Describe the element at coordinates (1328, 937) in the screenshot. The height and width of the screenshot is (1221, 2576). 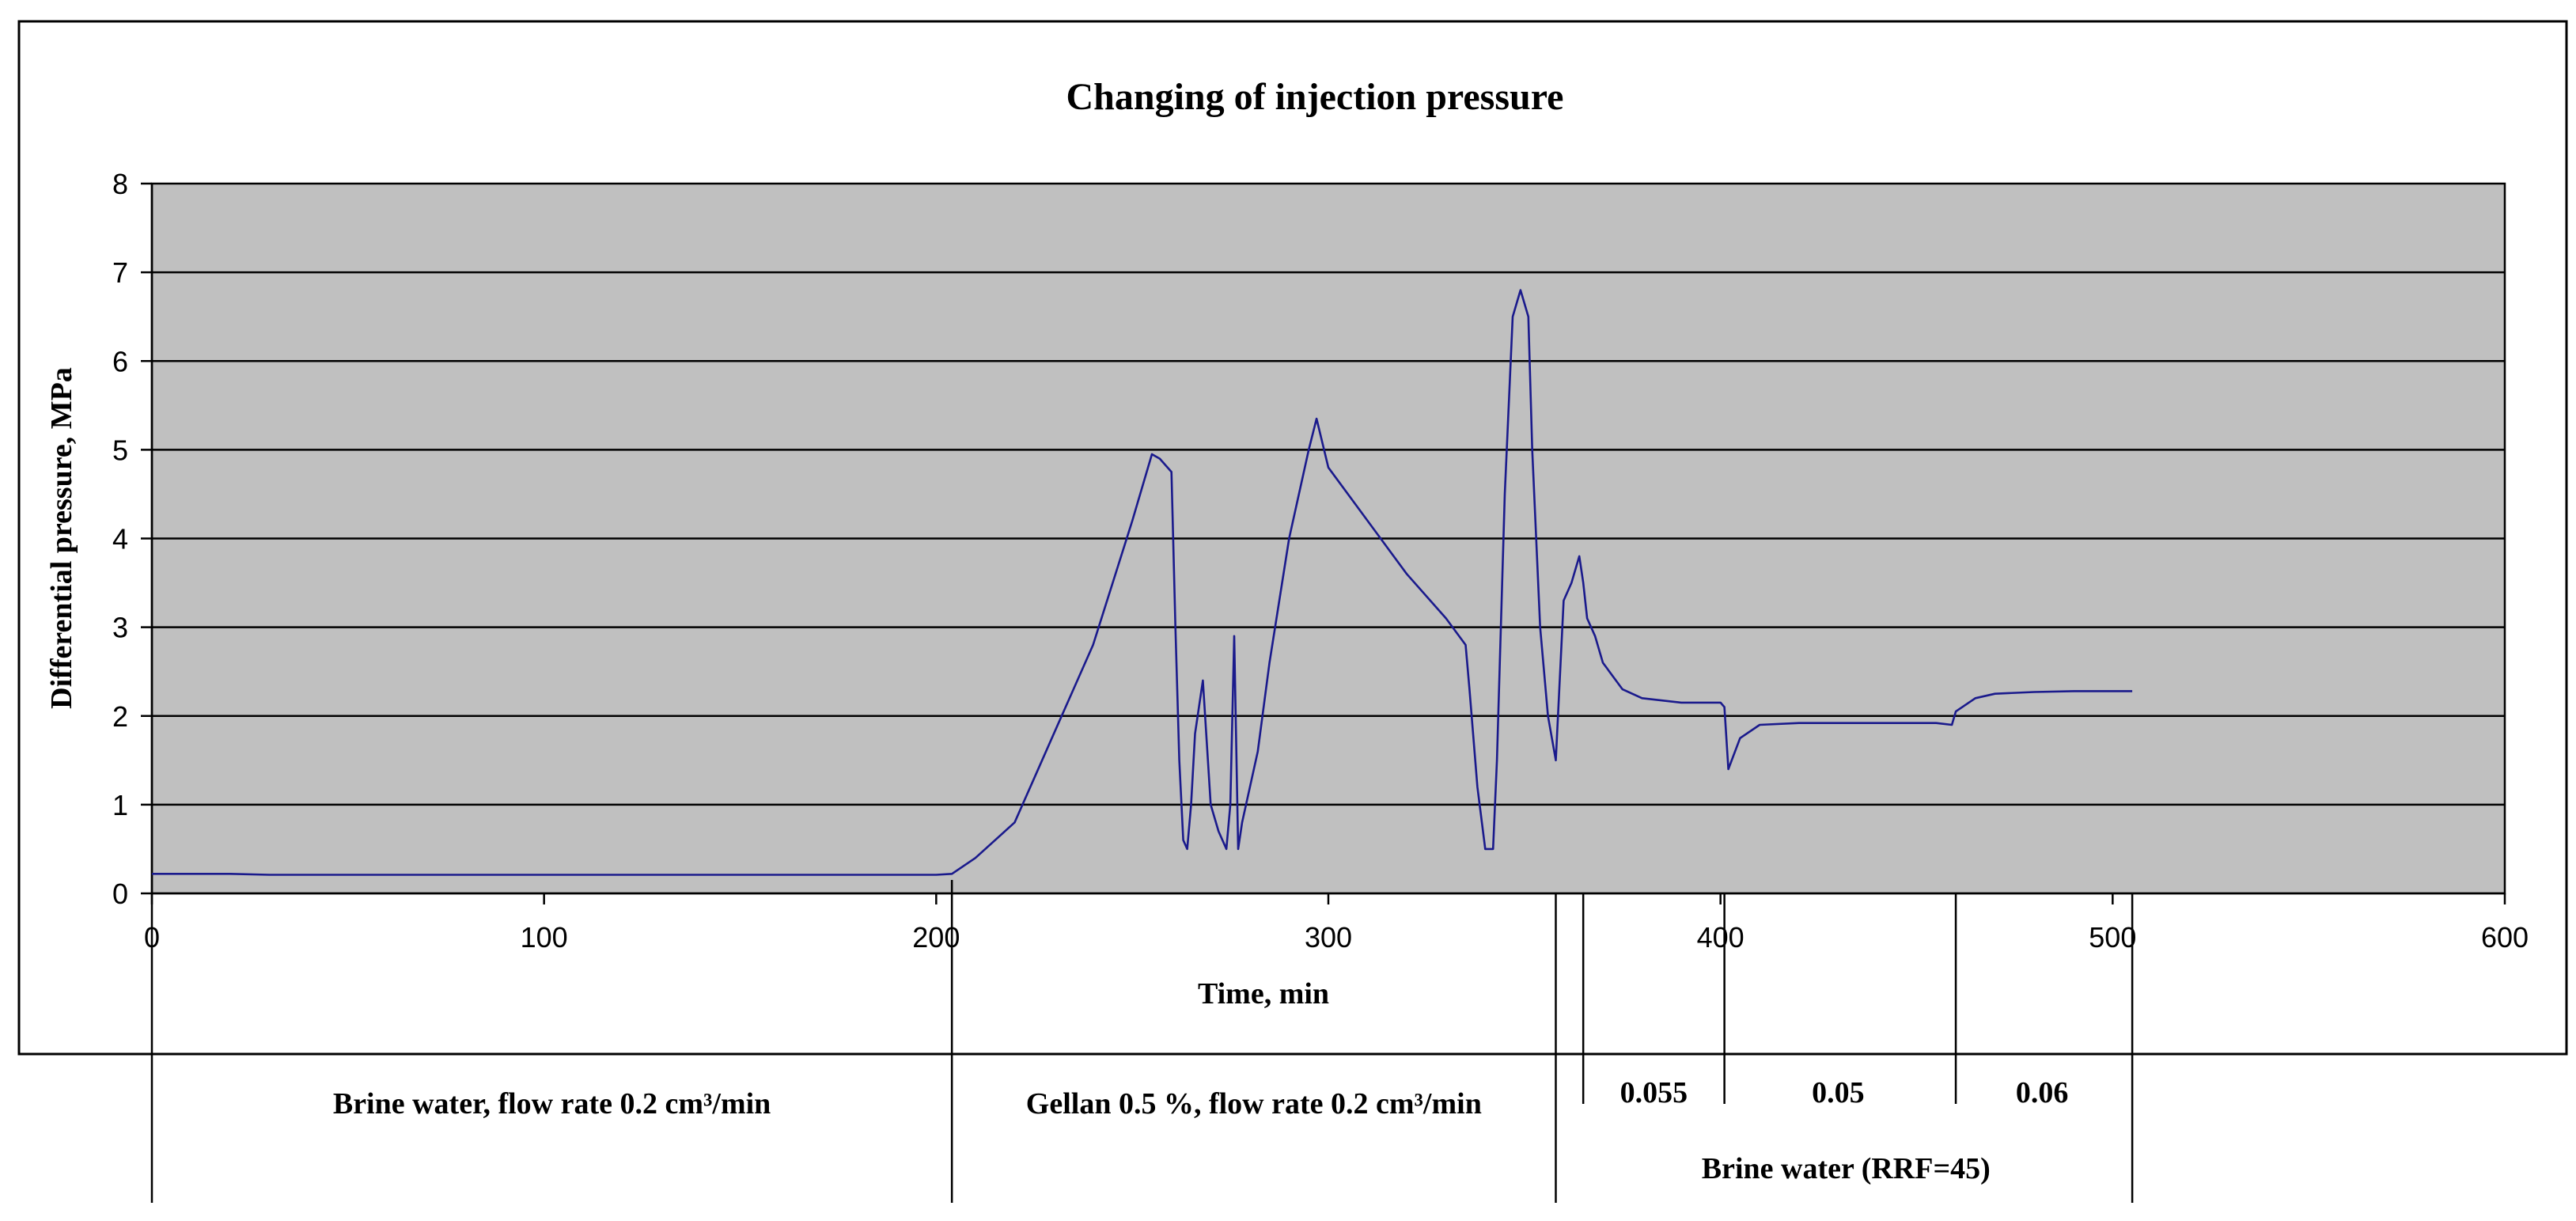
I see `x-tick-label-300: 300` at that location.